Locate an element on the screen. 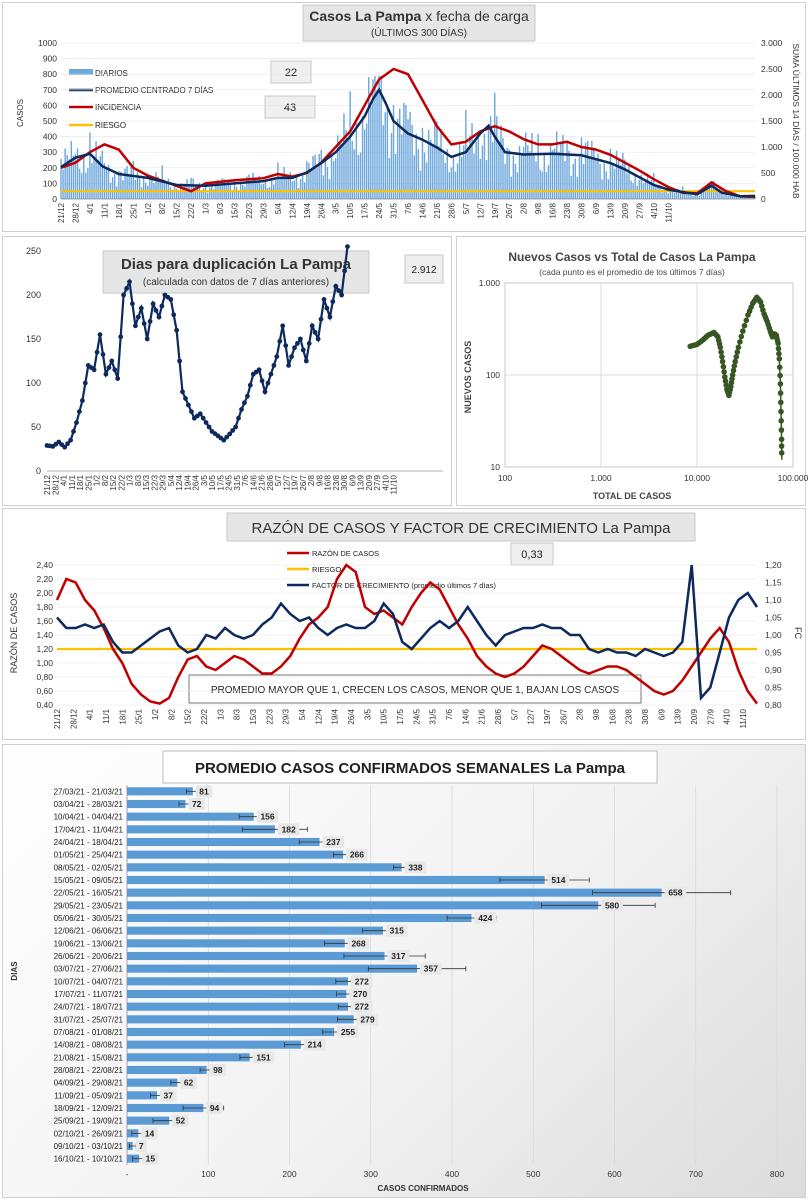  x-tick-label: 9/8 is located at coordinates (596, 714).